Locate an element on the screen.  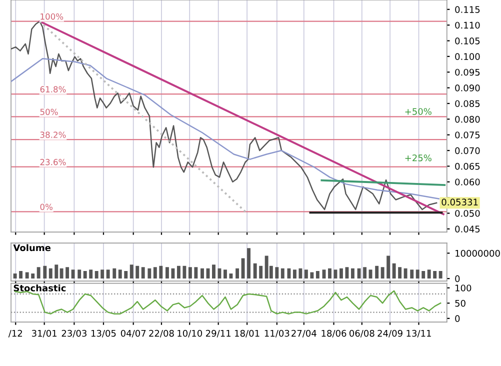
x-tick-label: 23/03 is located at coordinates (74, 334).